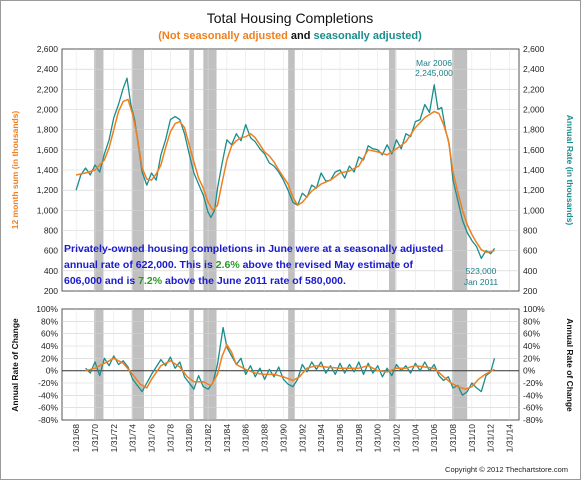  What do you see at coordinates (481, 282) in the screenshot?
I see `low-annotation-date: Jan 2011` at bounding box center [481, 282].